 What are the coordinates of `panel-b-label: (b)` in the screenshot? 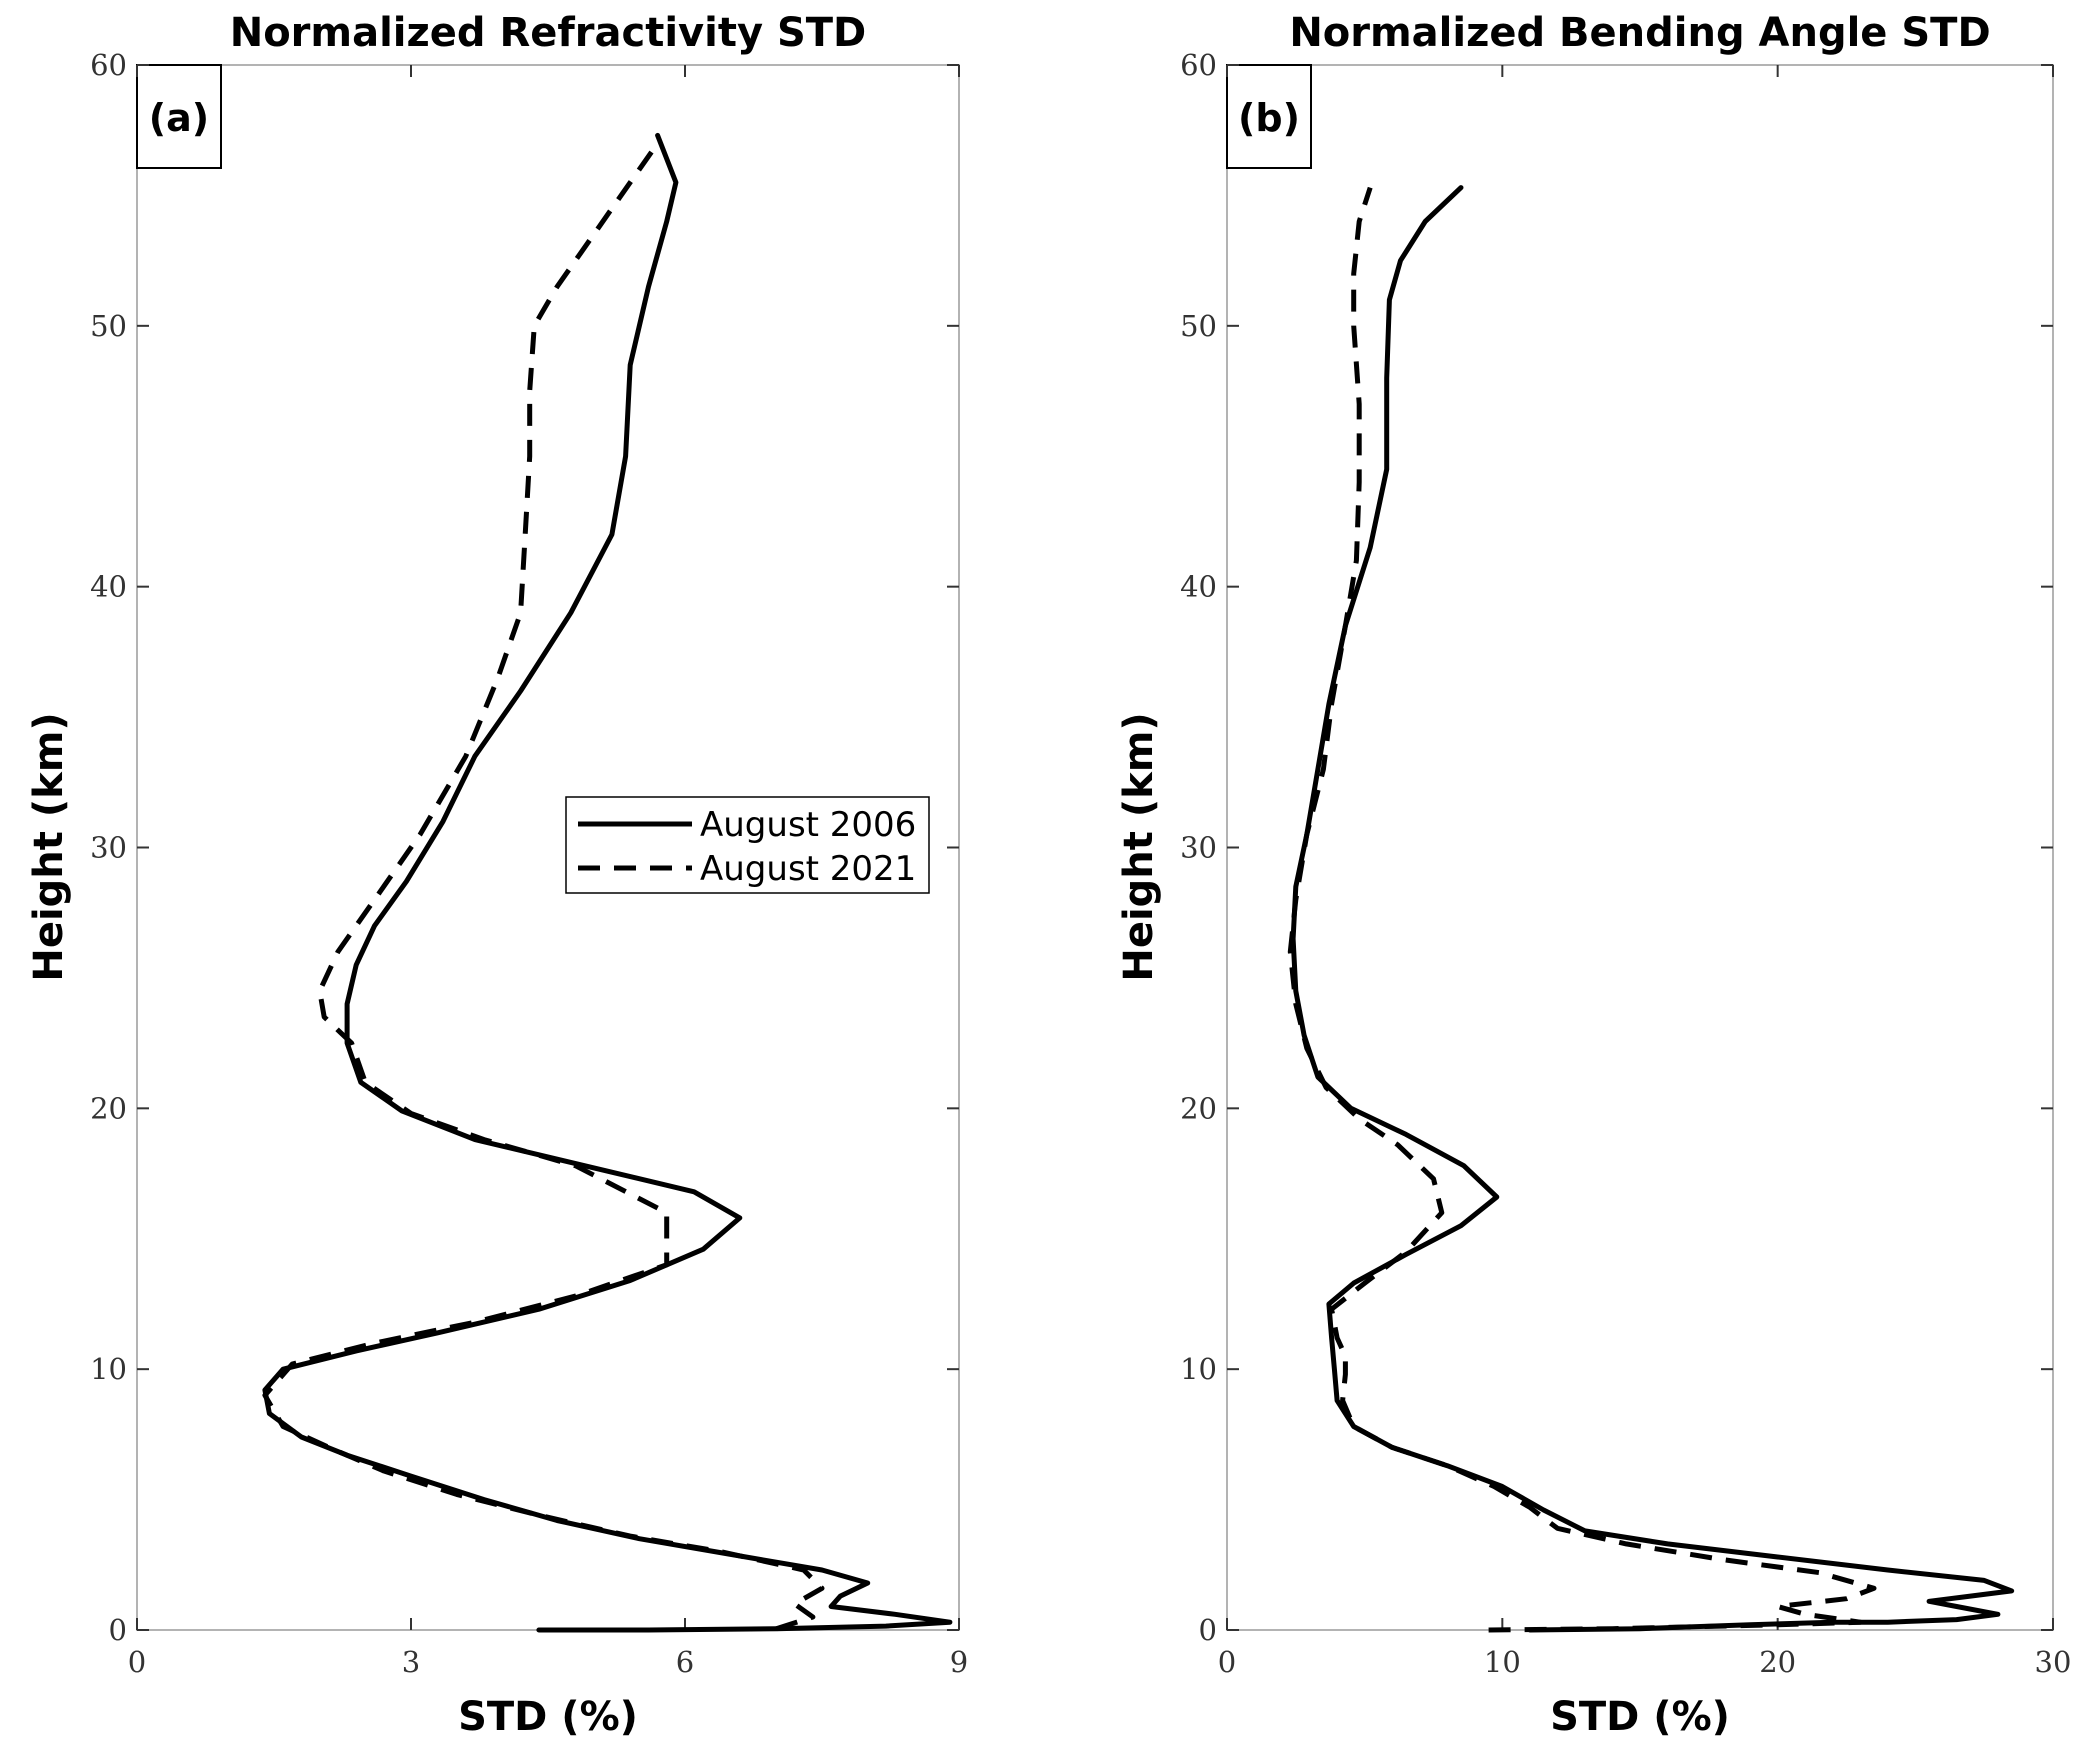 It's located at (1269, 118).